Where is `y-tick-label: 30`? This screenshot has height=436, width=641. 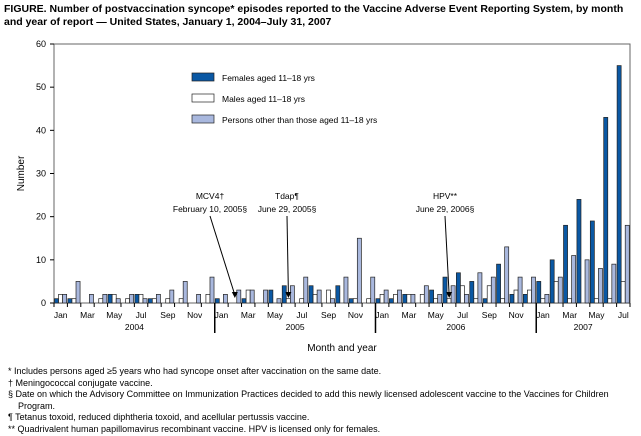 y-tick-label: 30 is located at coordinates (41, 174).